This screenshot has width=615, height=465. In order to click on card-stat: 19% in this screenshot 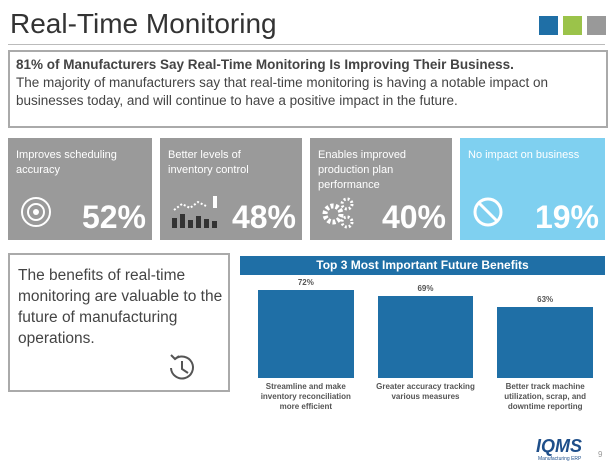, I will do `click(566, 217)`.